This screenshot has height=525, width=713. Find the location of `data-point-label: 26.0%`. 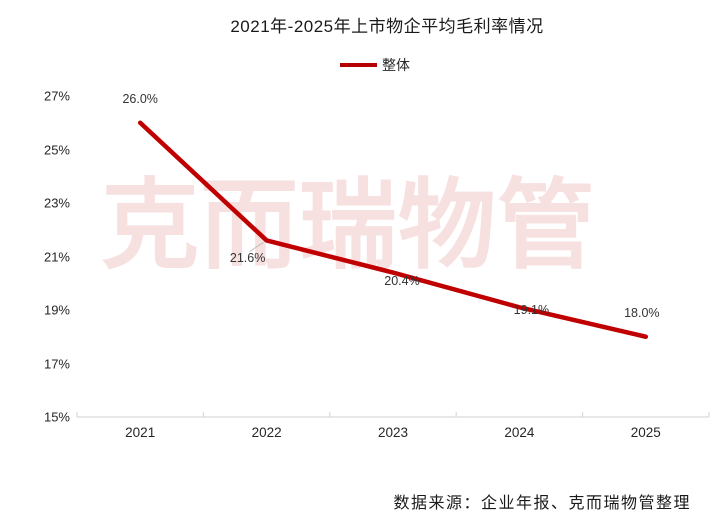

data-point-label: 26.0% is located at coordinates (140, 98).